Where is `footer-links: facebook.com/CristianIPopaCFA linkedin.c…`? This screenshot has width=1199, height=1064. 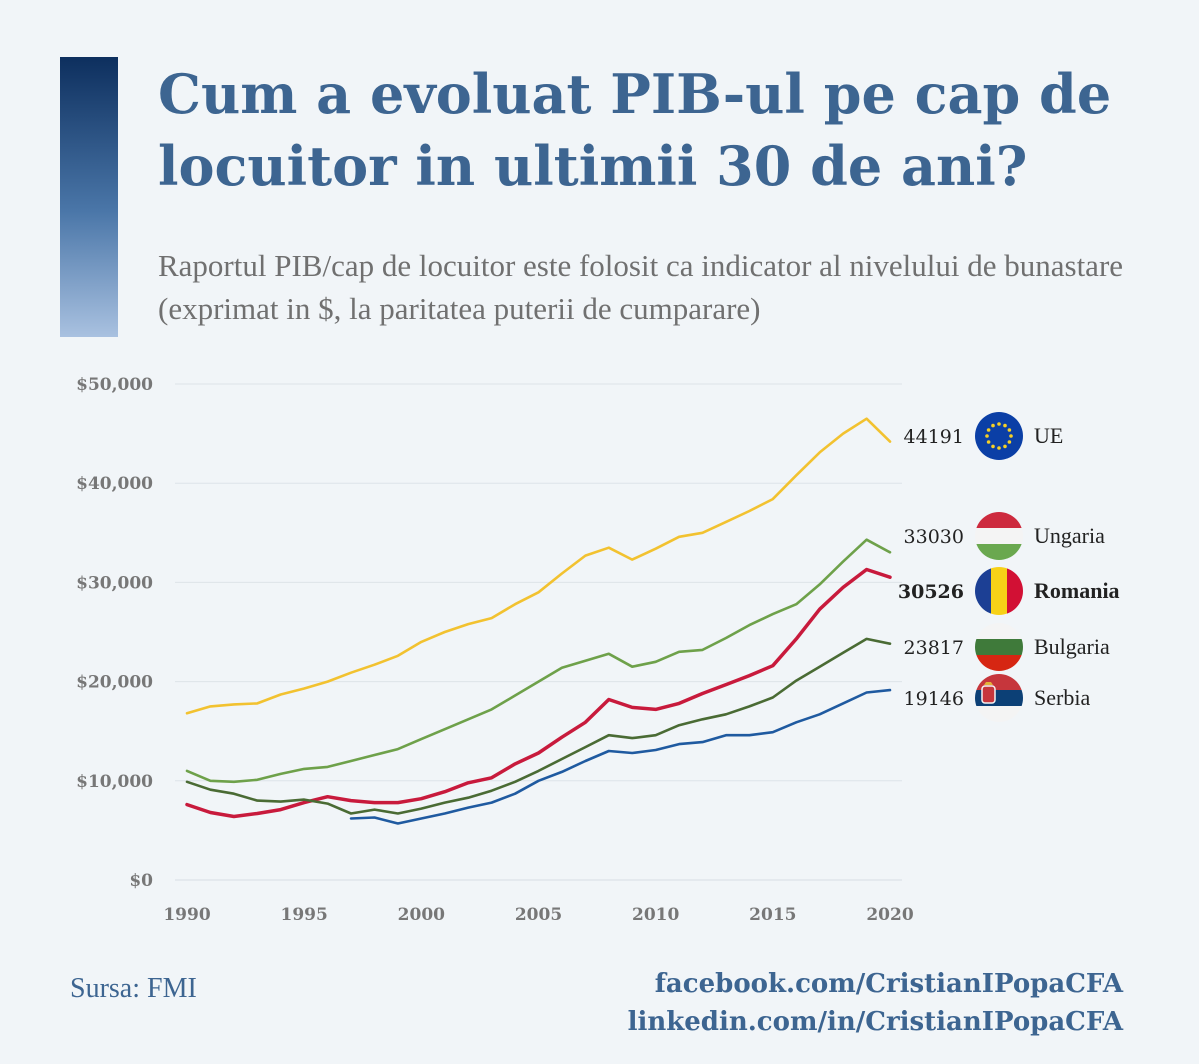
footer-links: facebook.com/CristianIPopaCFA linkedin.c… is located at coordinates (875, 1003).